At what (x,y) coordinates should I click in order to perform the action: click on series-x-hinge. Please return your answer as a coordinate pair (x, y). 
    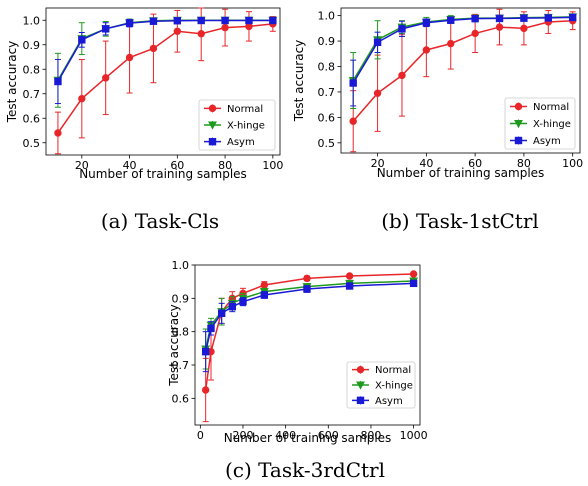
    Looking at the image, I should click on (463, 61).